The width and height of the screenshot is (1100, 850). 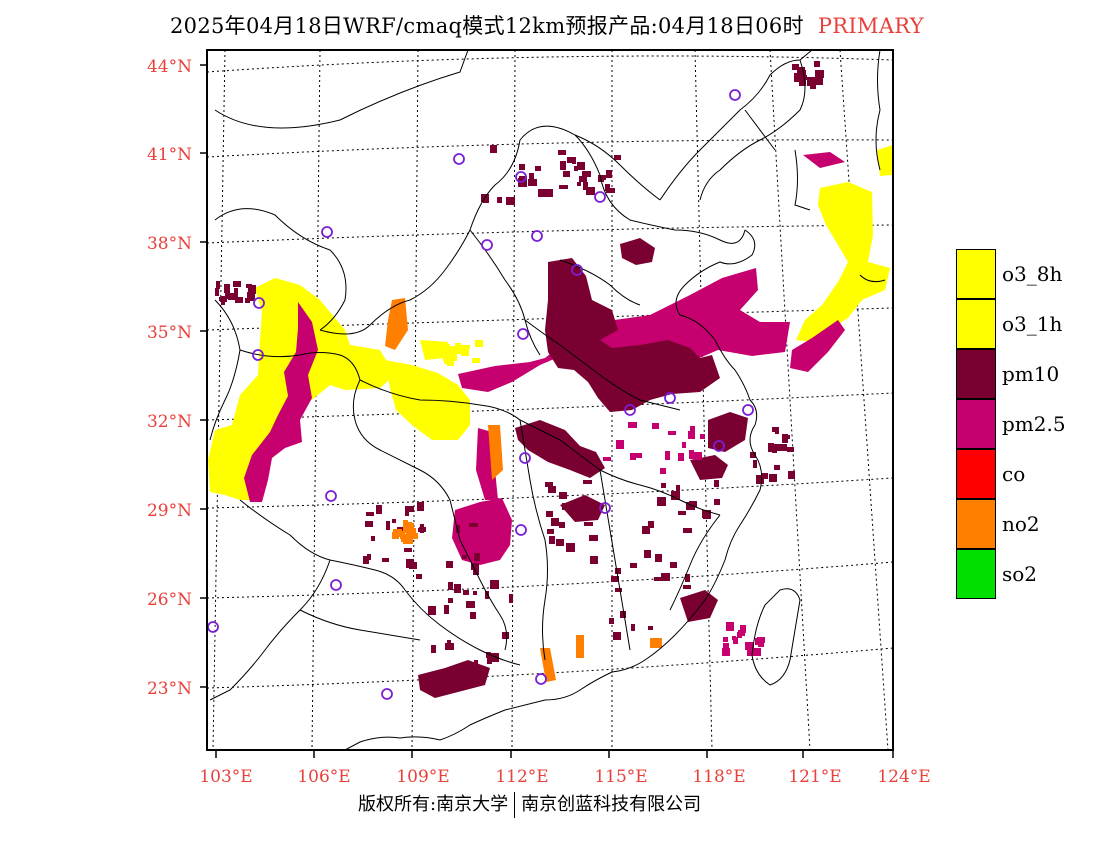 What do you see at coordinates (817, 346) in the screenshot?
I see `pm25-region-ne-coast` at bounding box center [817, 346].